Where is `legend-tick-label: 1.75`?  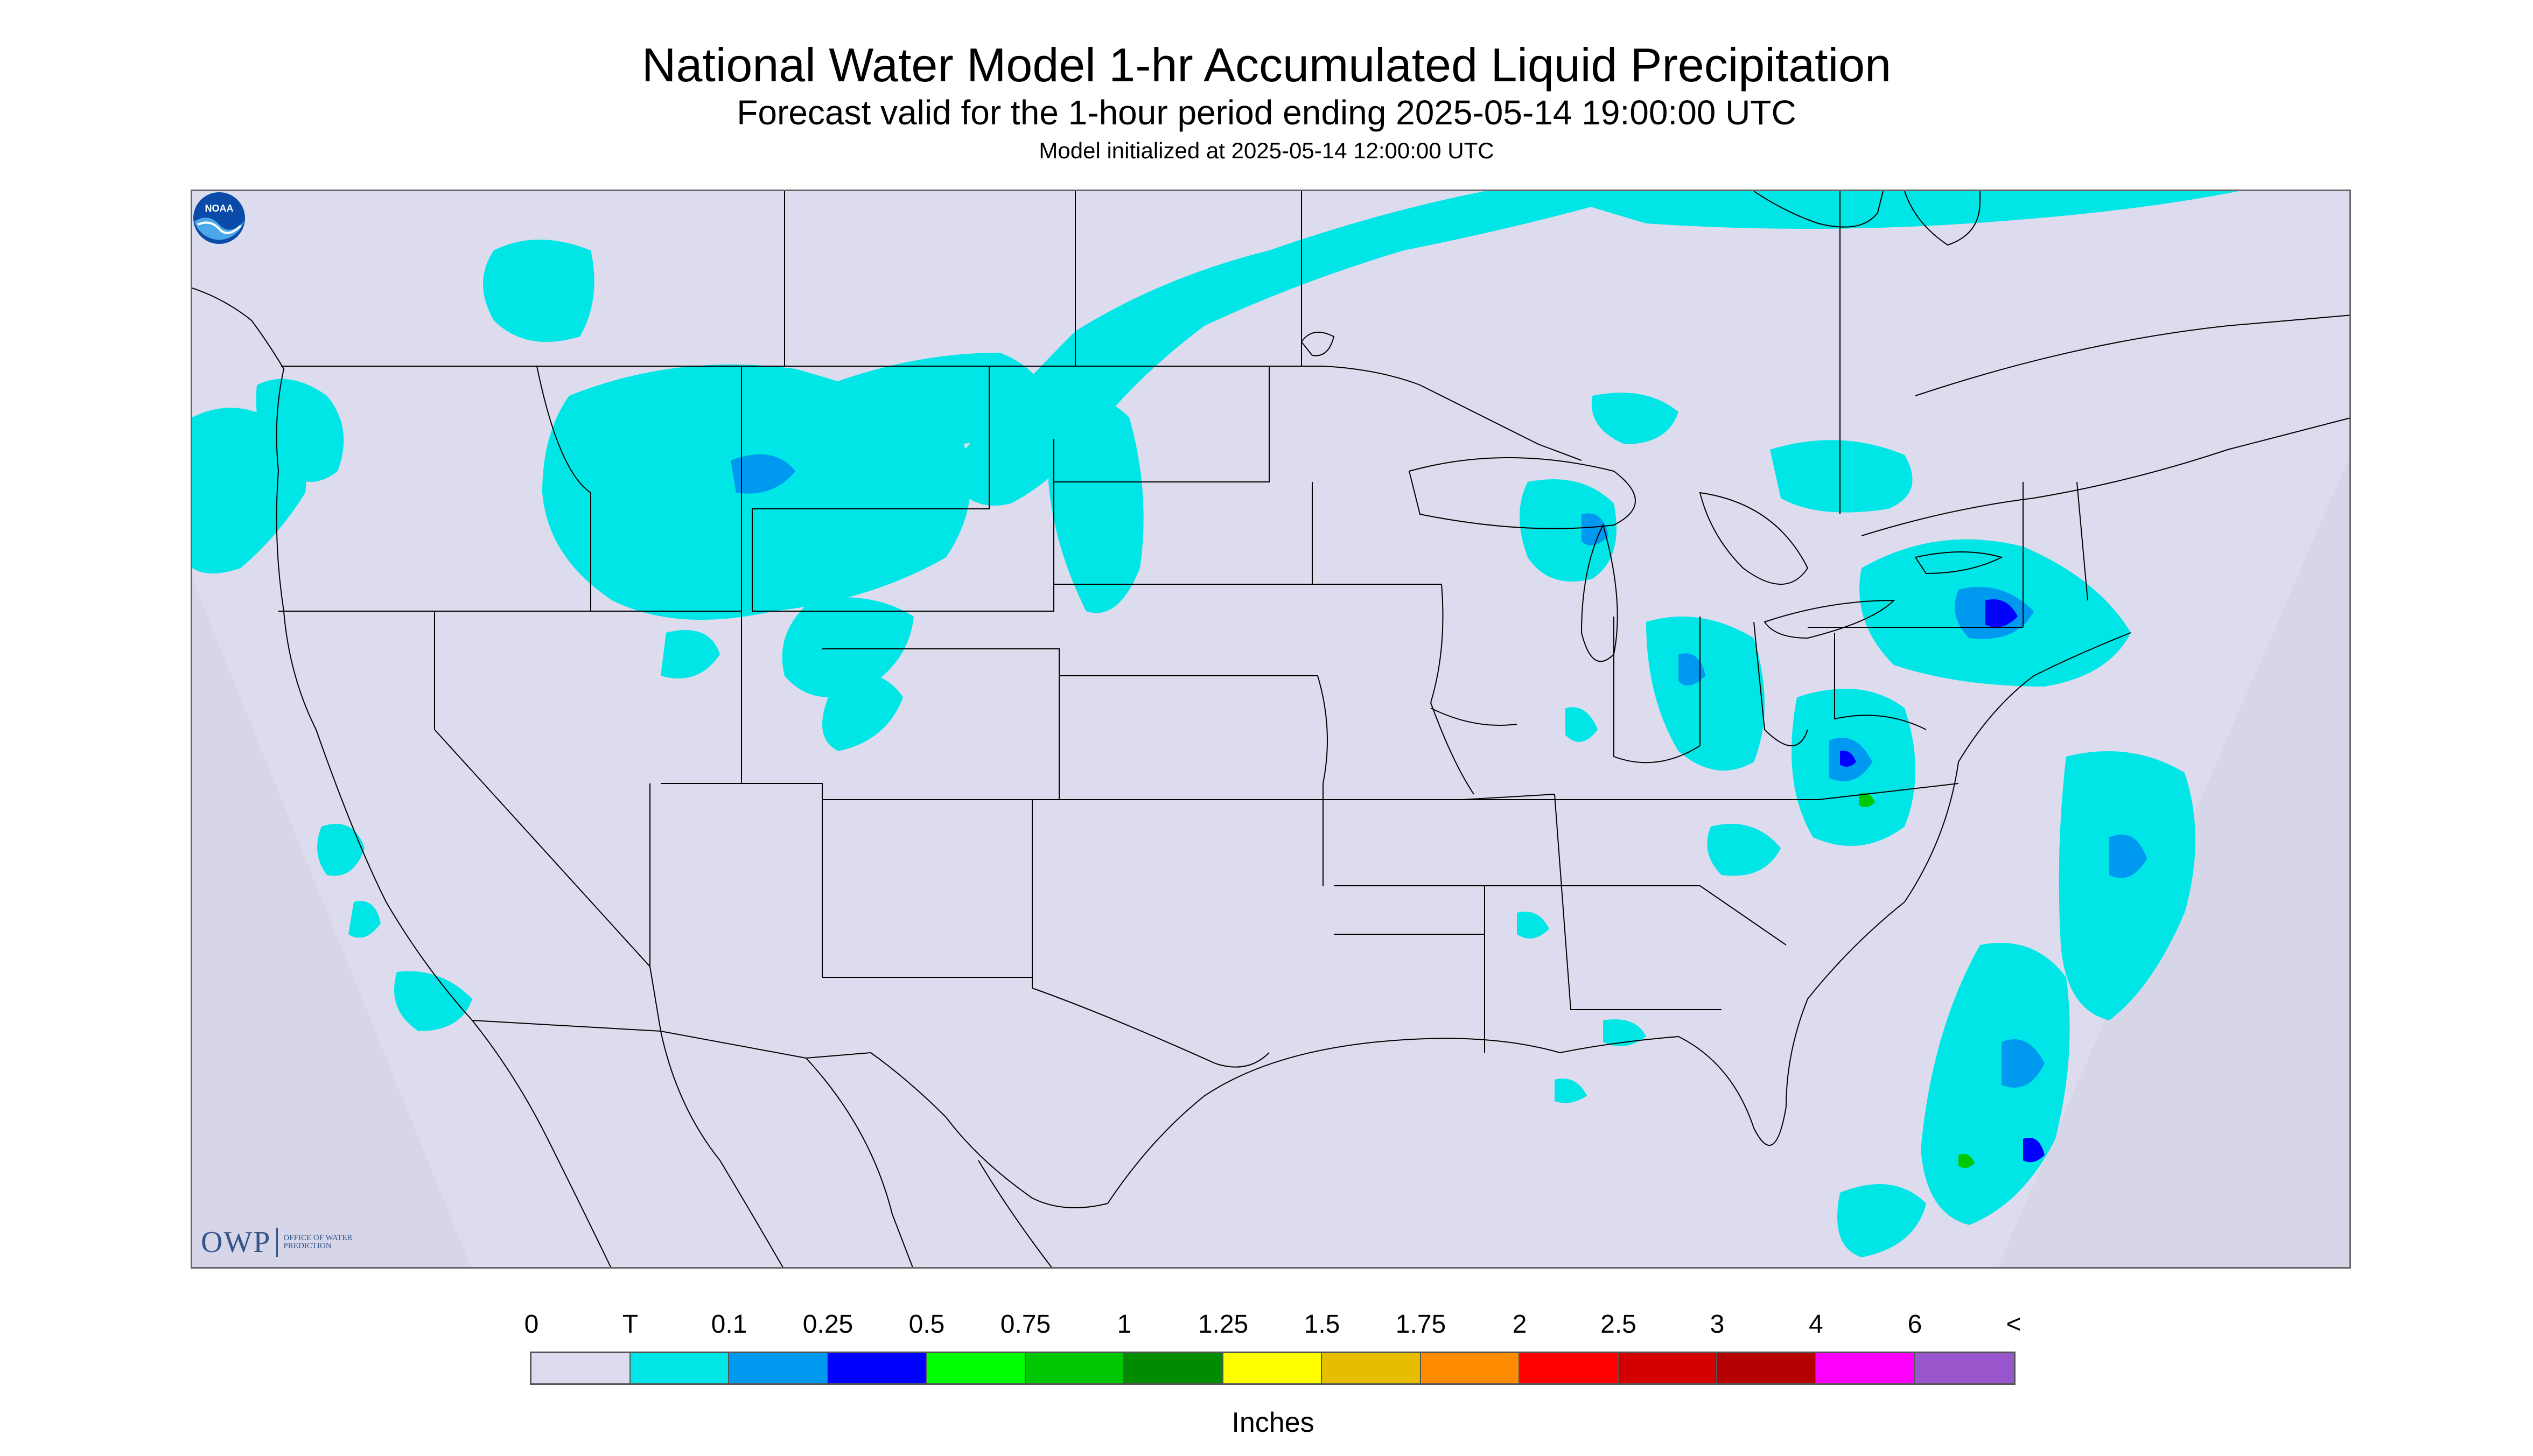 legend-tick-label: 1.75 is located at coordinates (1421, 1324).